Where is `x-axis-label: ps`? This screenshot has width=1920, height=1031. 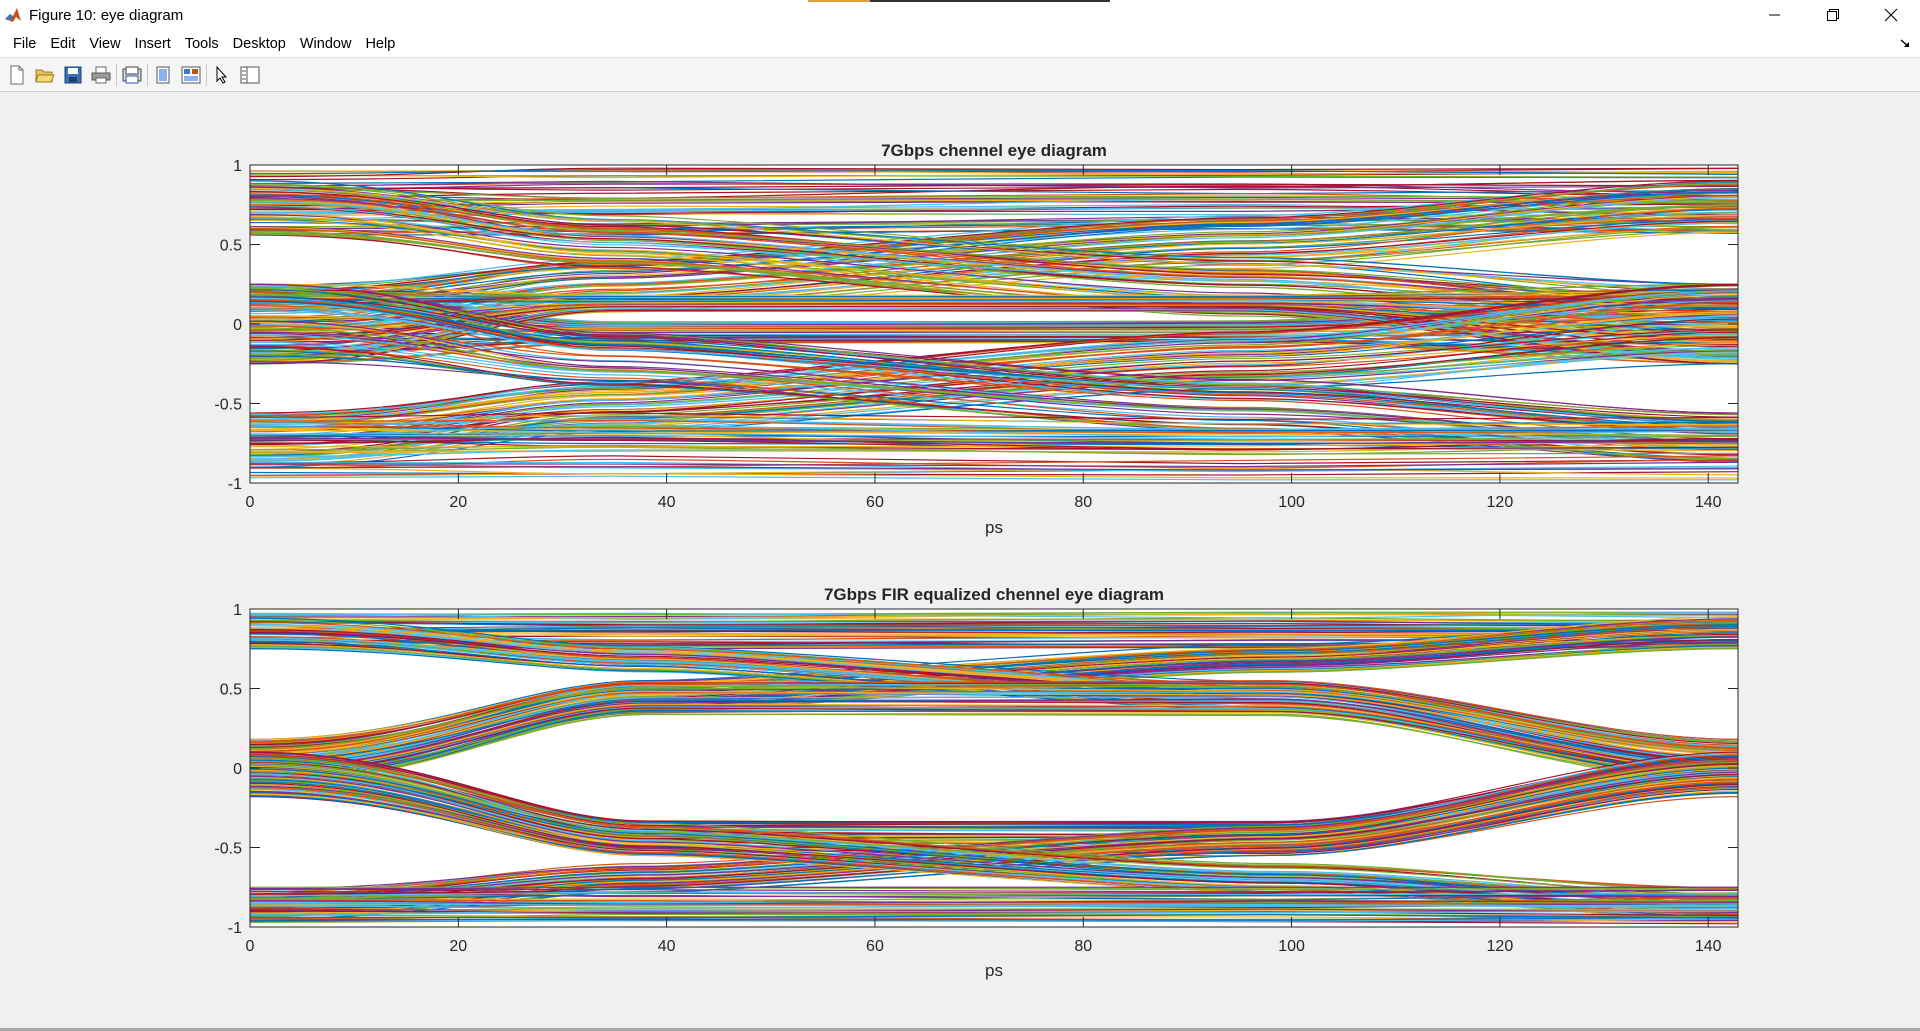
x-axis-label: ps is located at coordinates (994, 527).